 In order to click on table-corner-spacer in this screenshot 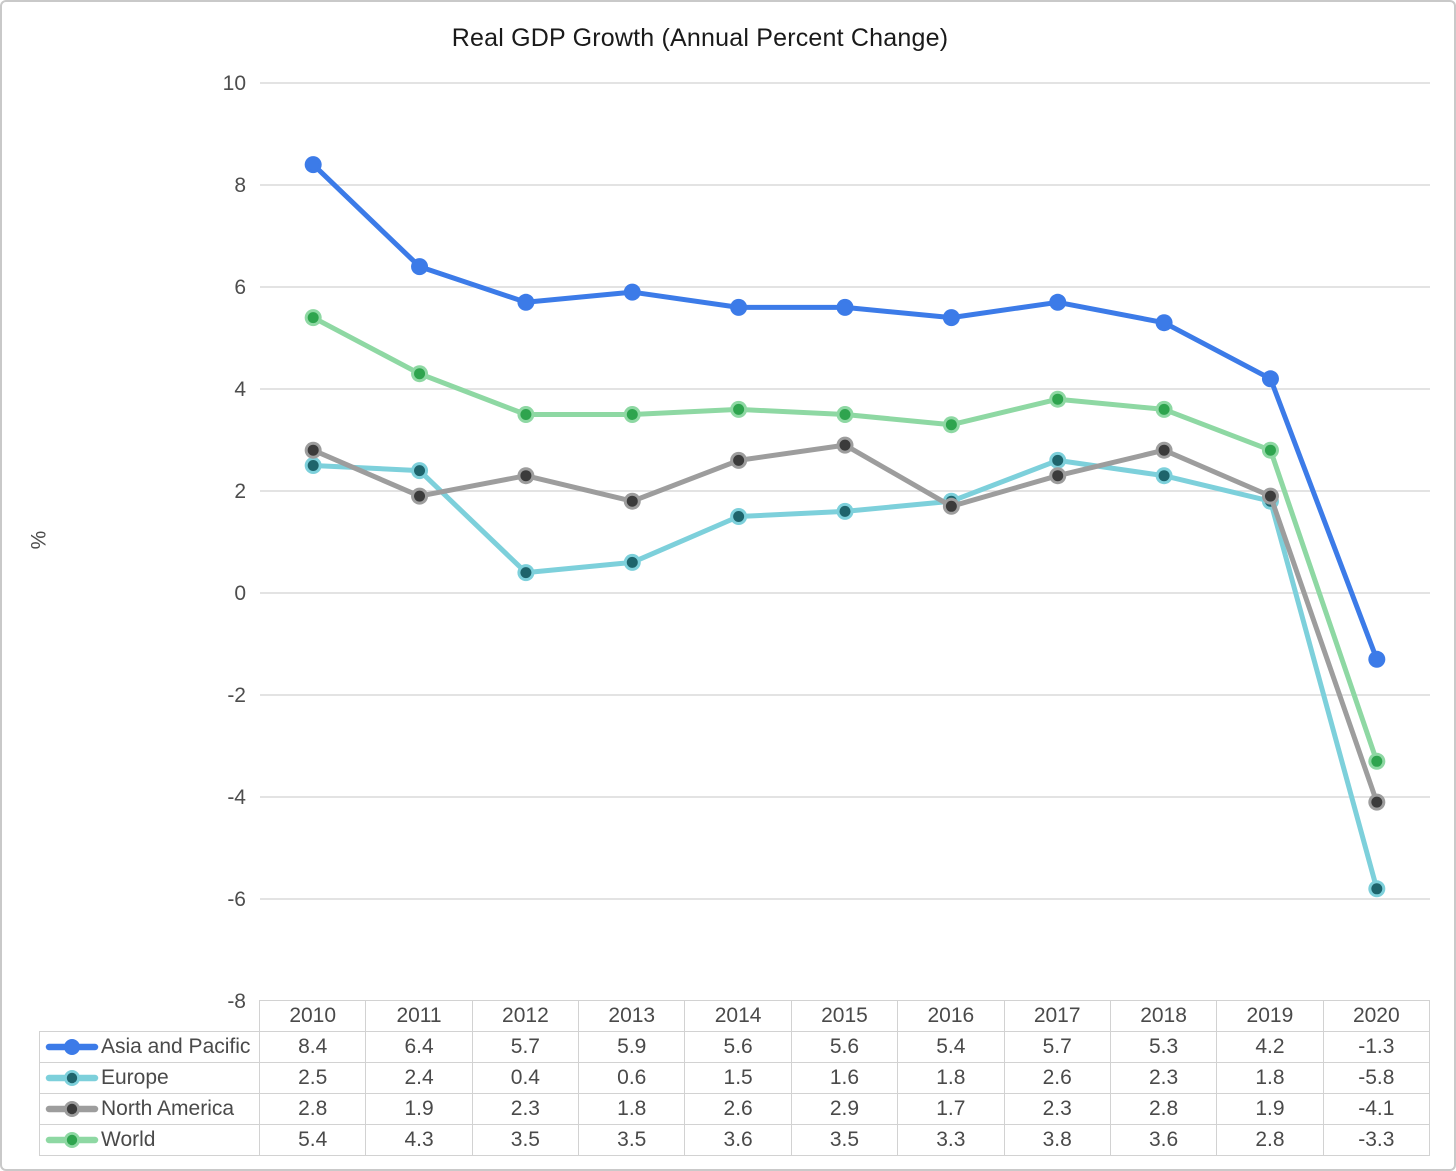, I will do `click(150, 1016)`.